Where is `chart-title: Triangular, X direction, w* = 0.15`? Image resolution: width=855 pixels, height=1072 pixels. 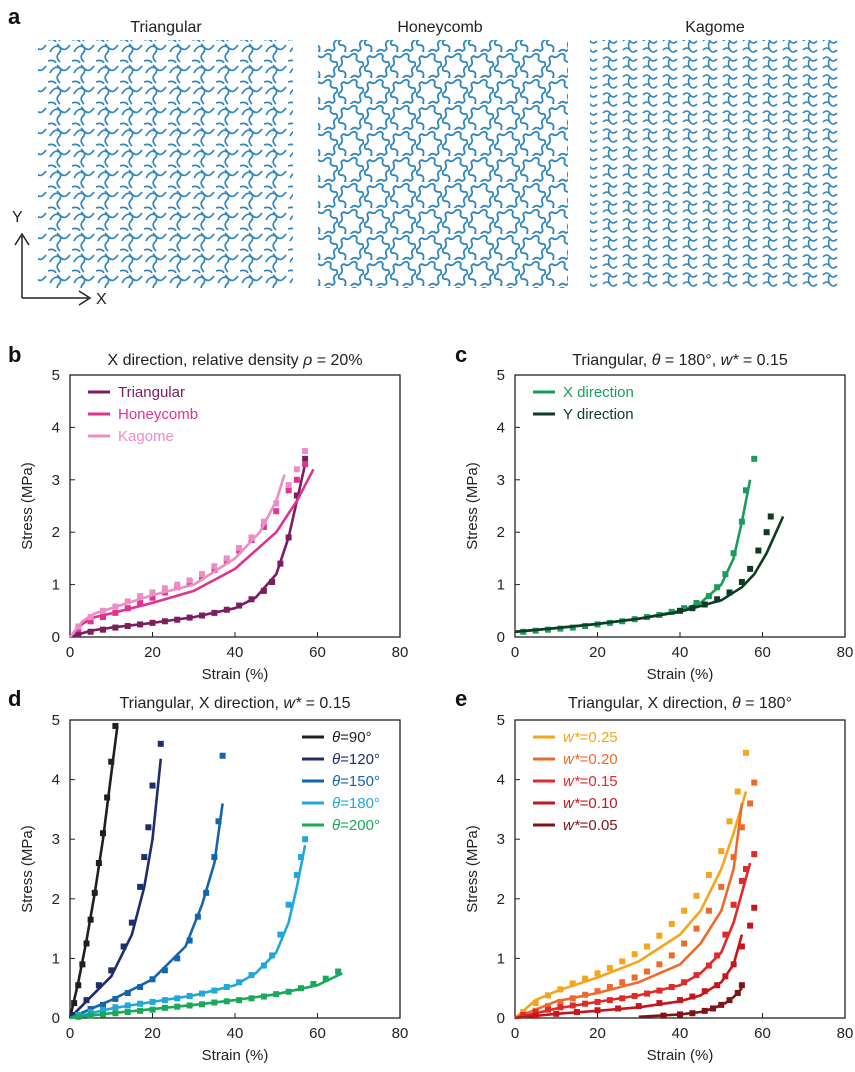
chart-title: Triangular, X direction, w* = 0.15 is located at coordinates (234, 703).